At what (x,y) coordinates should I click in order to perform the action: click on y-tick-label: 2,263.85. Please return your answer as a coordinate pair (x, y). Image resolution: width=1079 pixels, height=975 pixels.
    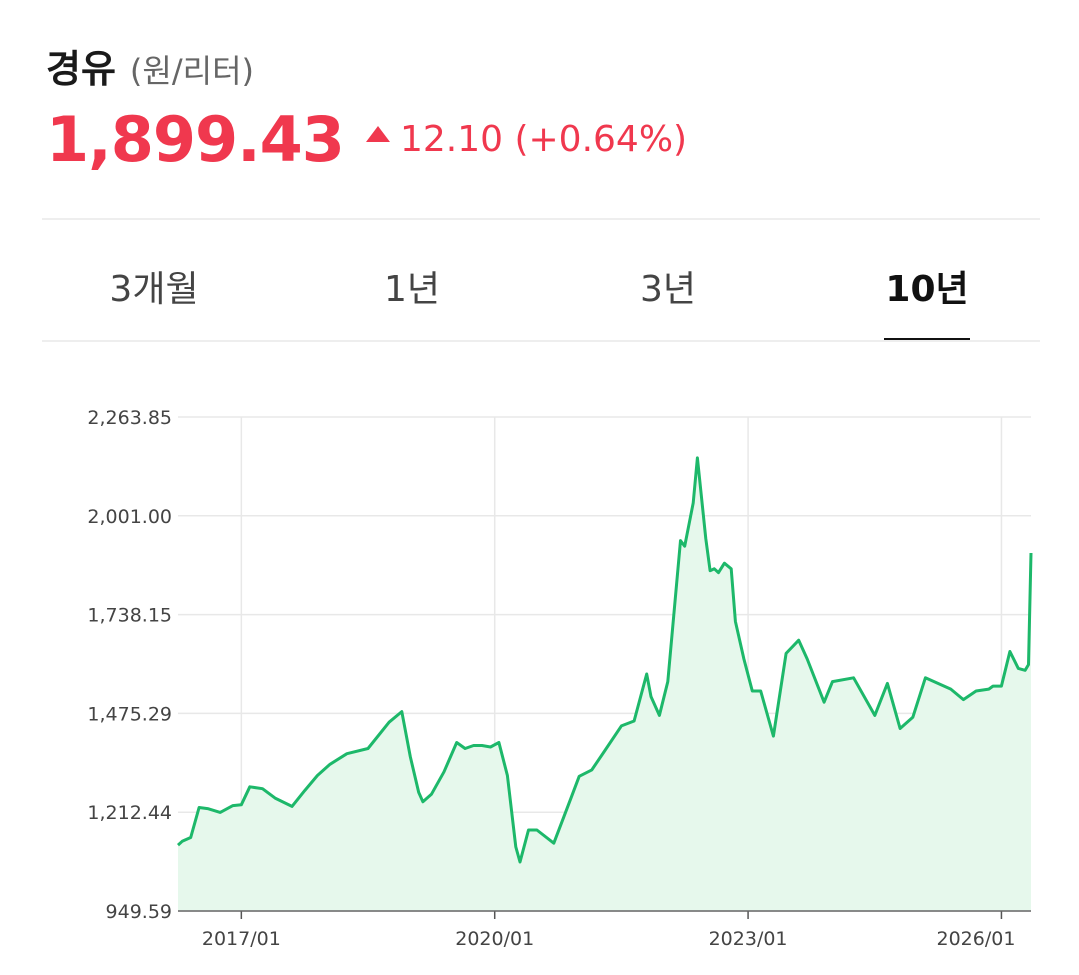
    Looking at the image, I should click on (129, 418).